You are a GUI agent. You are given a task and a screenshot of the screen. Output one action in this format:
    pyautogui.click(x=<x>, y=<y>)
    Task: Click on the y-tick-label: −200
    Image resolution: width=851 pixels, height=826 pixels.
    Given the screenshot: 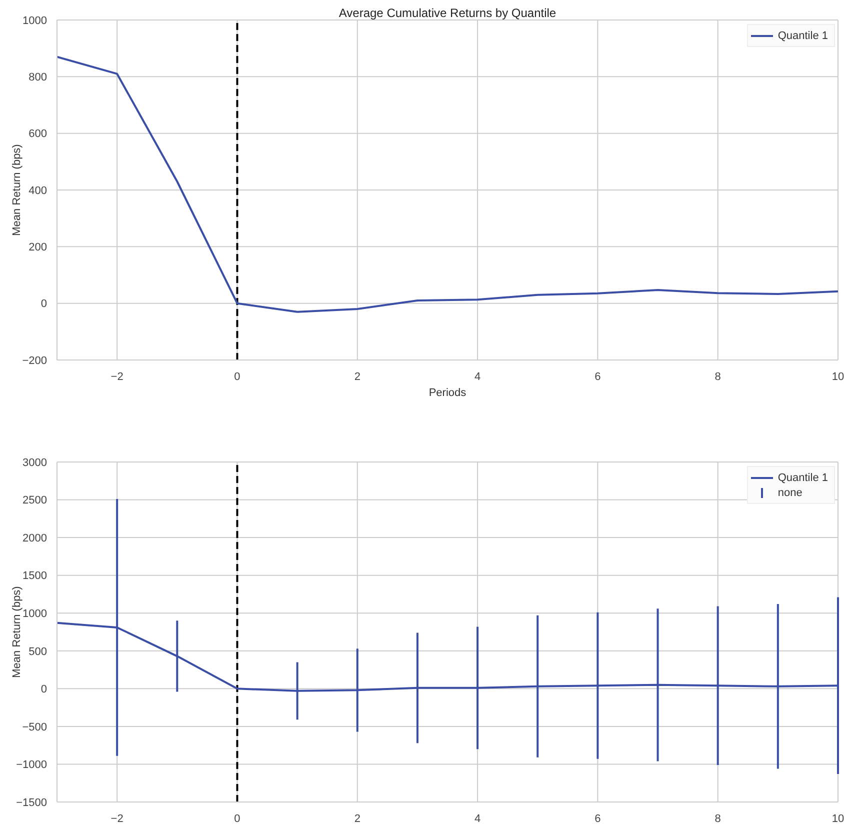 What is the action you would take?
    pyautogui.click(x=34, y=360)
    